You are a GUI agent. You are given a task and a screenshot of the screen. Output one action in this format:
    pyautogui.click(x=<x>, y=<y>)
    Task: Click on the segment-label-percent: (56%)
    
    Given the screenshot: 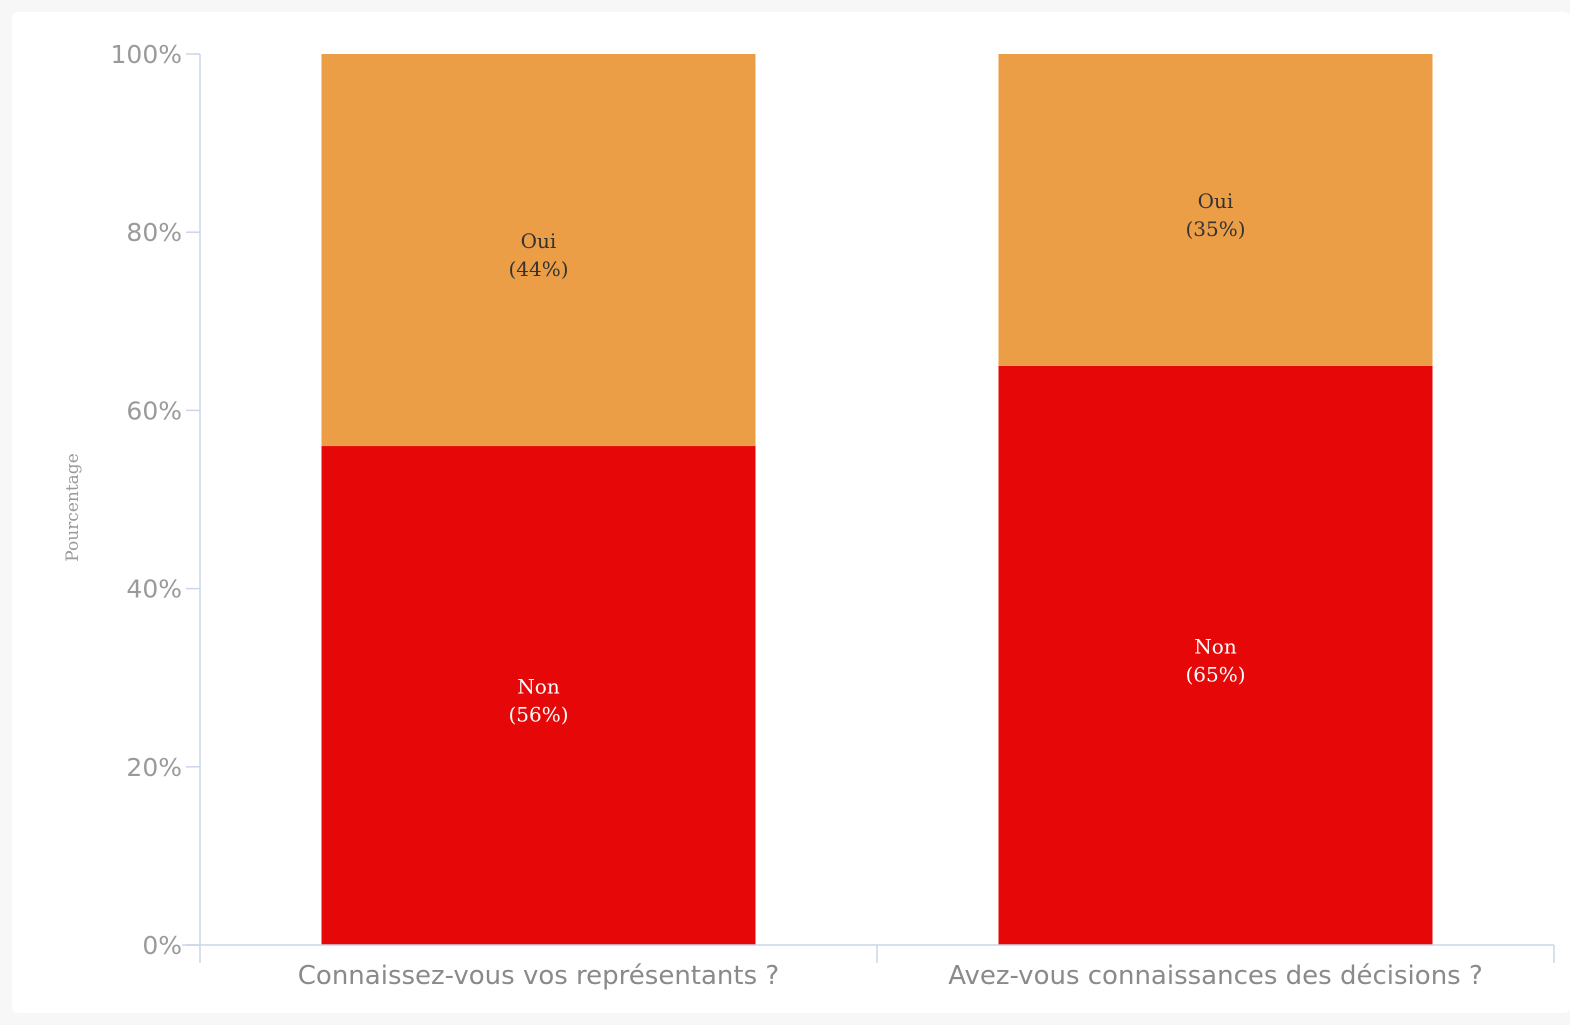 What is the action you would take?
    pyautogui.click(x=538, y=715)
    